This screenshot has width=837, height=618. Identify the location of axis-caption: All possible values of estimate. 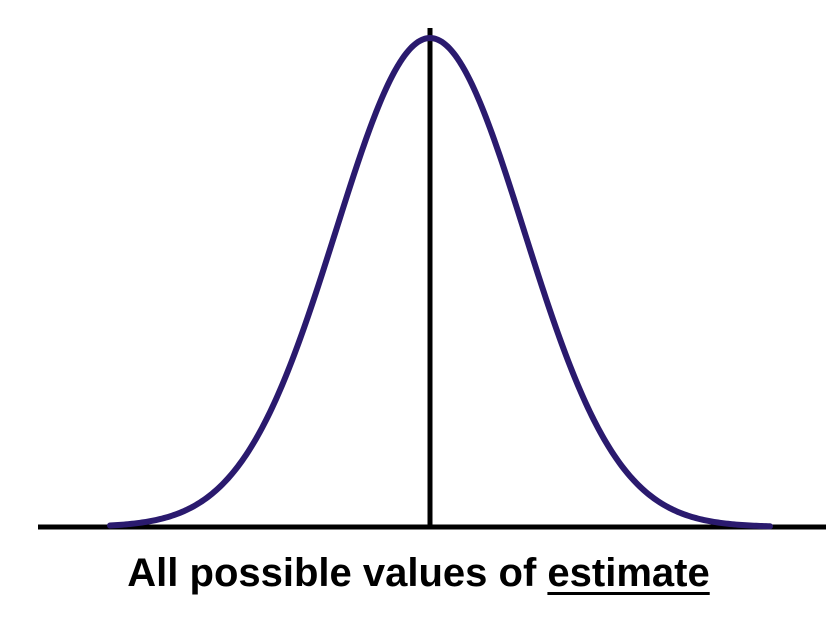
(418, 573).